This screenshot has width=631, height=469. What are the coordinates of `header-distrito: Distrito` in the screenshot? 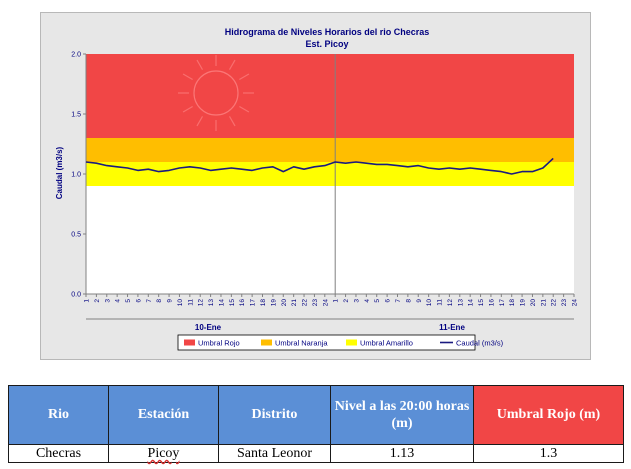 It's located at (274, 415).